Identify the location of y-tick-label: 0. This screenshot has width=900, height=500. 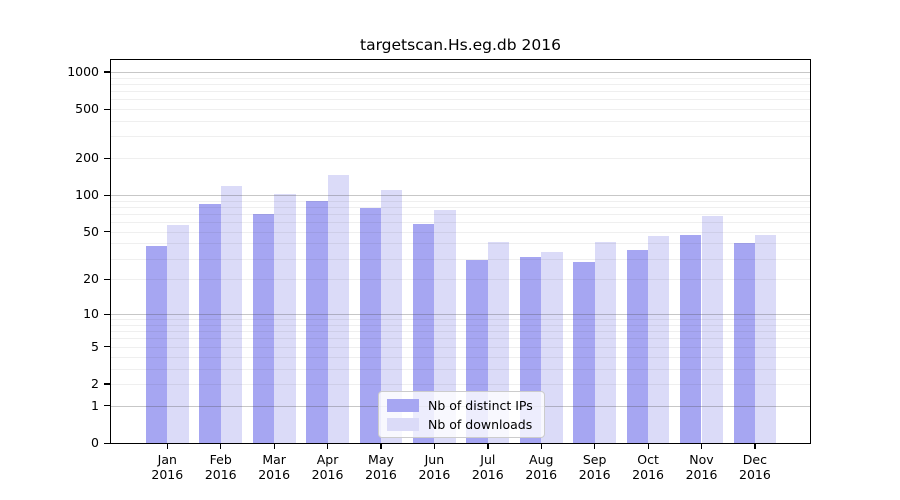
(95, 442).